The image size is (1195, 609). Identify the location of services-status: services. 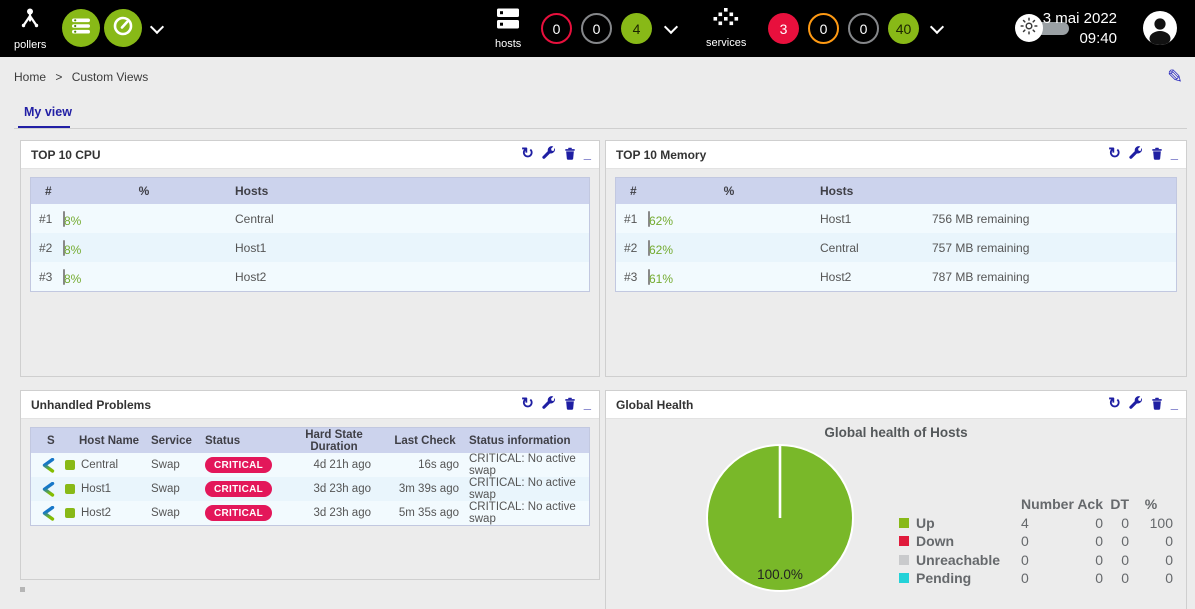
(726, 28).